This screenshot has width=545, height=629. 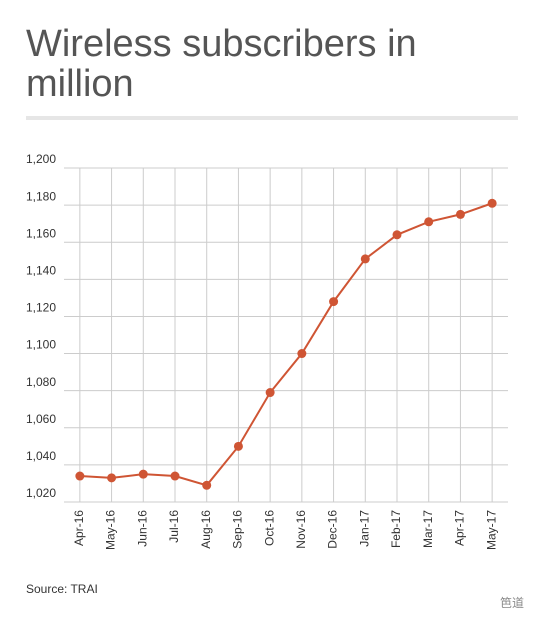 What do you see at coordinates (269, 528) in the screenshot?
I see `x-tick-label: Oct-16` at bounding box center [269, 528].